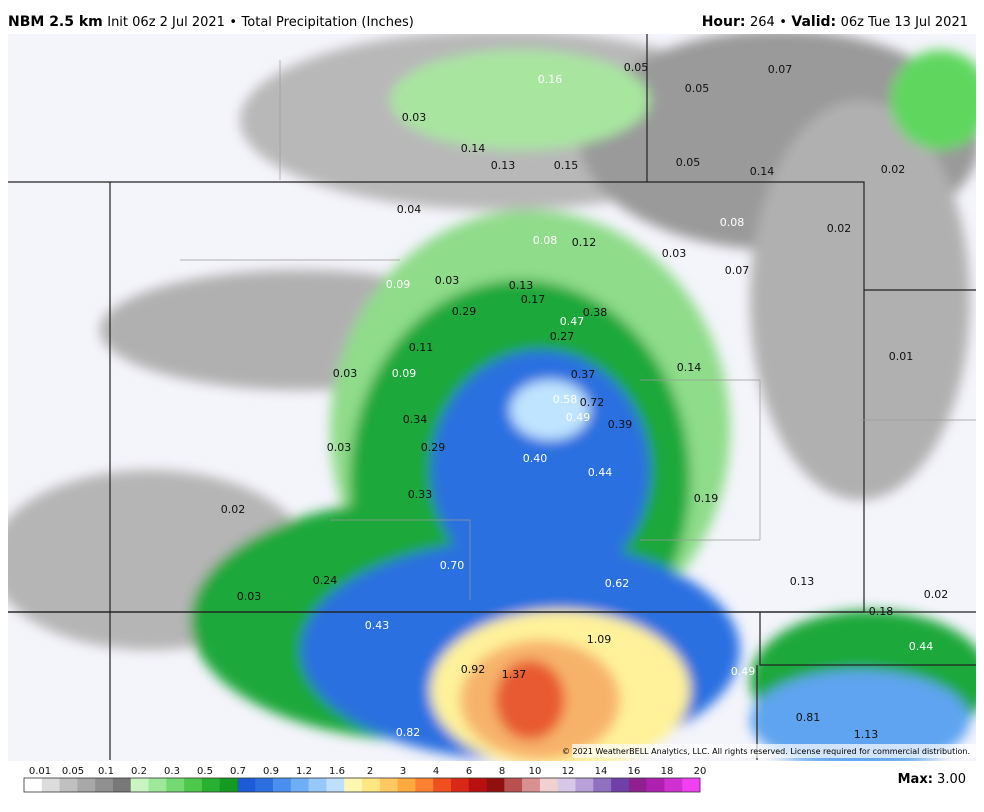  I want to click on map-label: 0.58, so click(565, 399).